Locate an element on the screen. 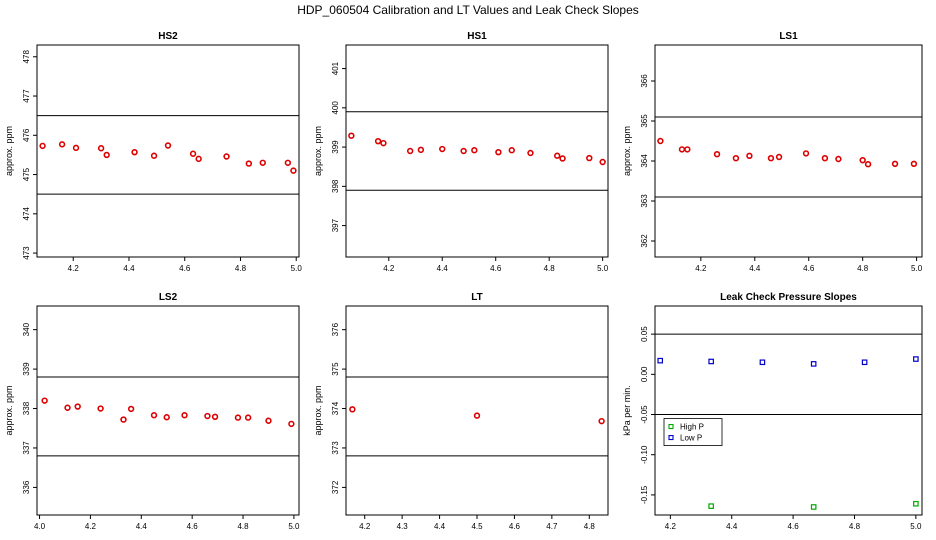  y-tick-label: 478 is located at coordinates (26, 57).